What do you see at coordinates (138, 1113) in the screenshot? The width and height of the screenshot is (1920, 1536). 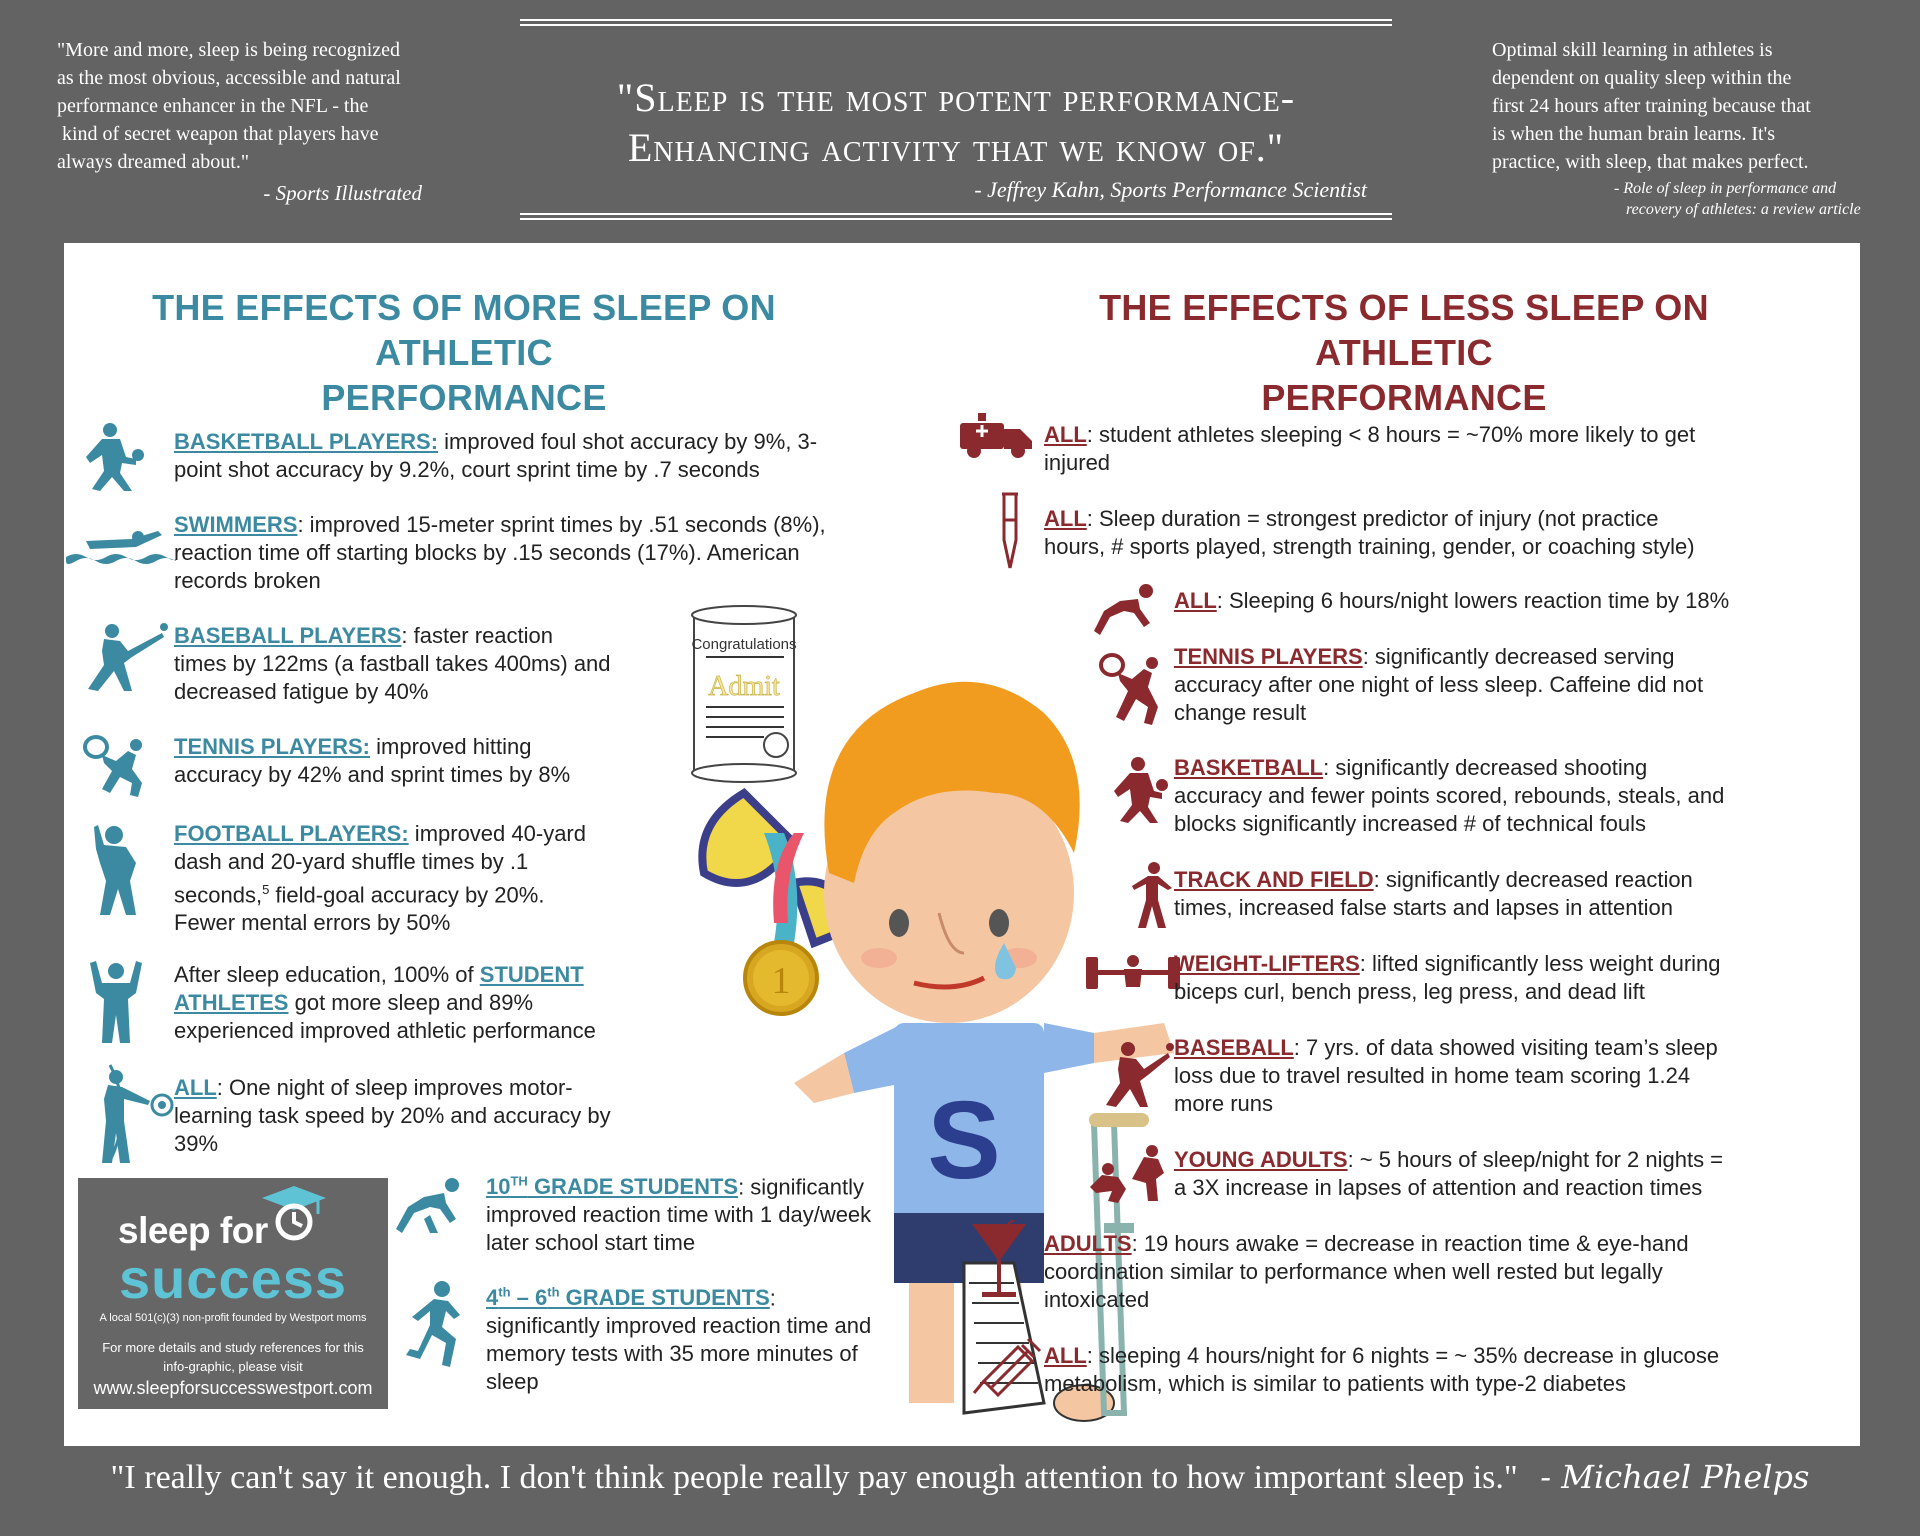 I see `archer-icon` at bounding box center [138, 1113].